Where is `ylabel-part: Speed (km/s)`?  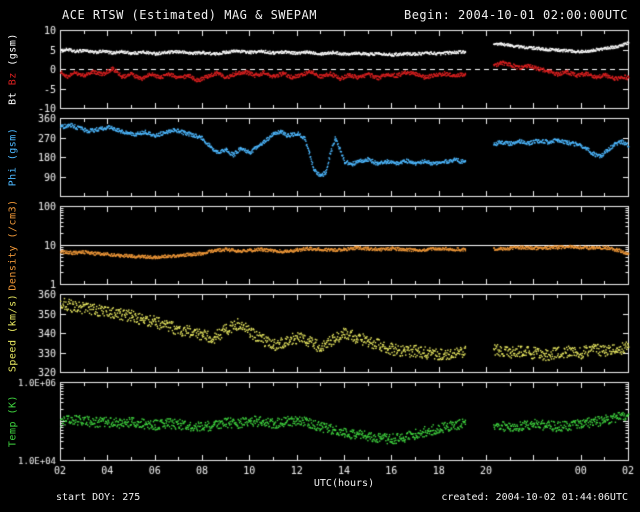
ylabel-part: Speed (km/s) is located at coordinates (13, 333).